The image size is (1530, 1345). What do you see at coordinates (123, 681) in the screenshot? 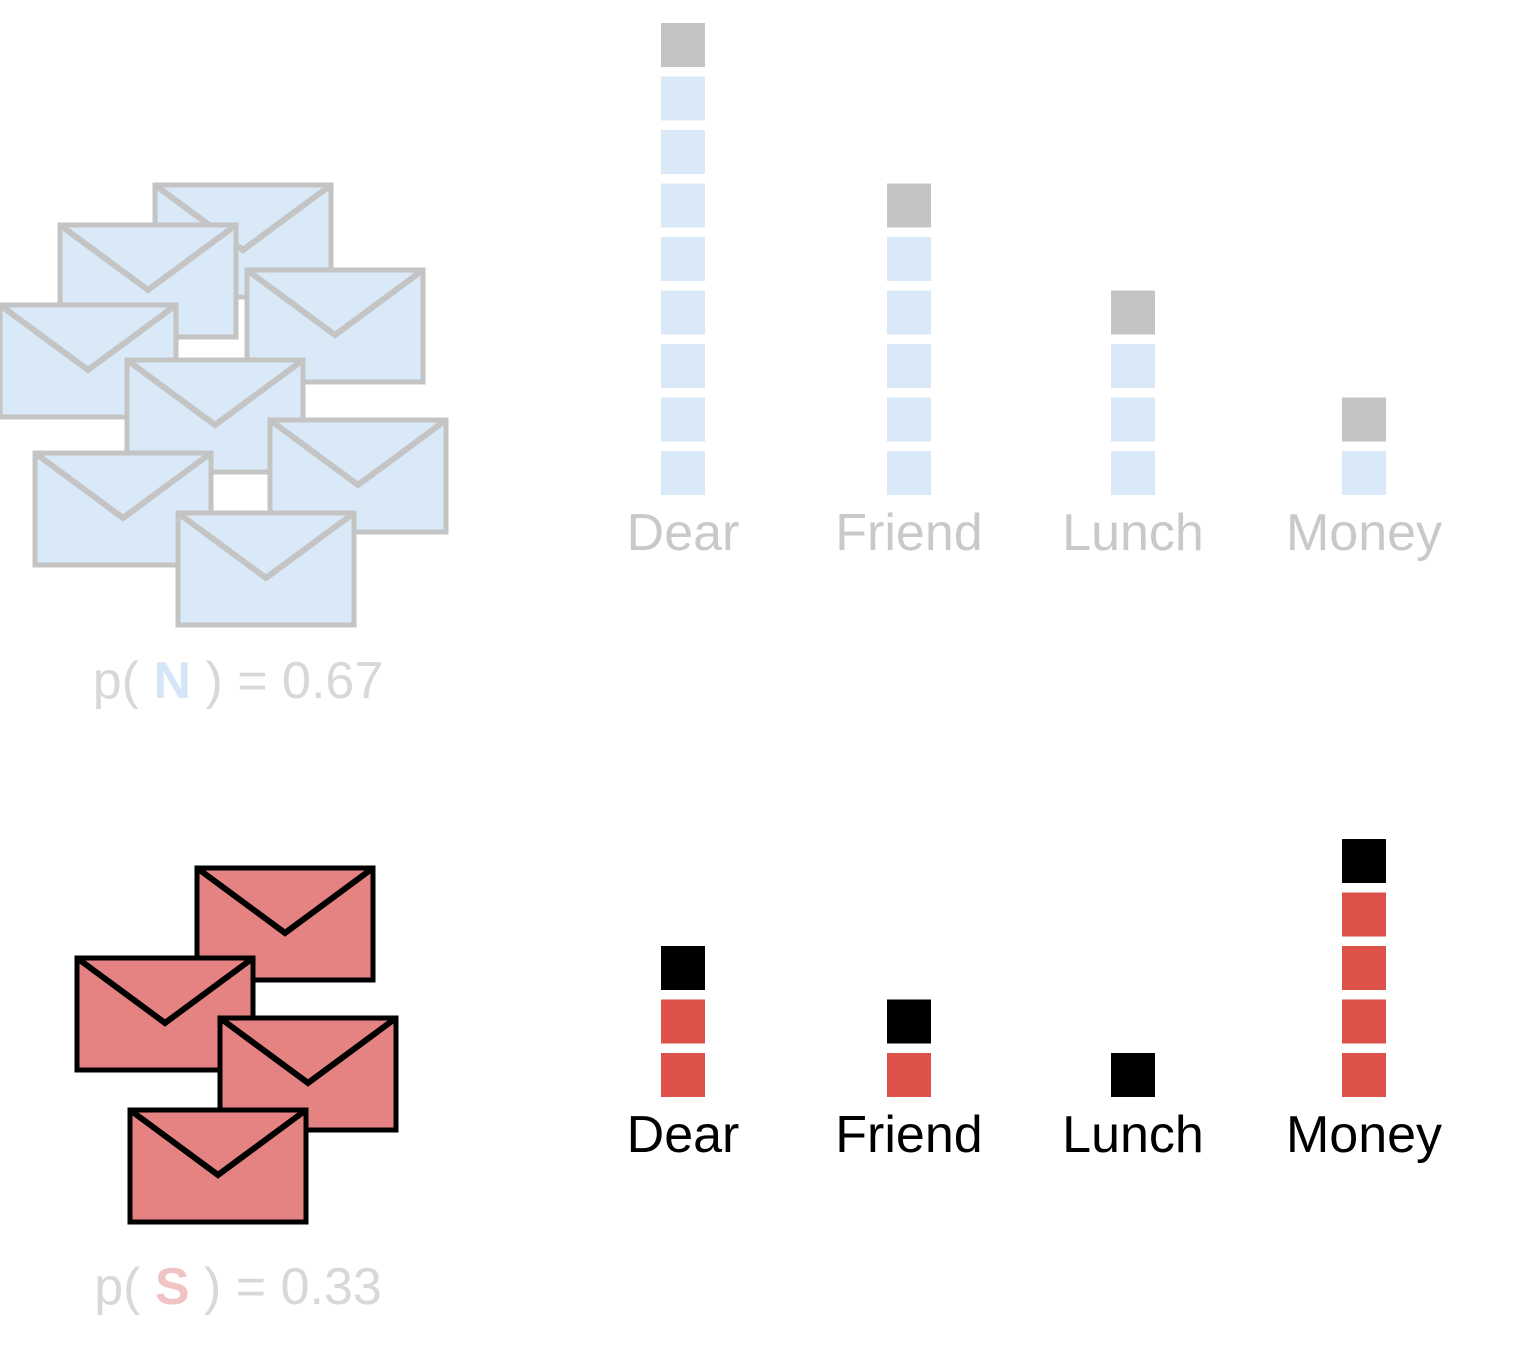
I see `normal-prior-prefix: p(` at bounding box center [123, 681].